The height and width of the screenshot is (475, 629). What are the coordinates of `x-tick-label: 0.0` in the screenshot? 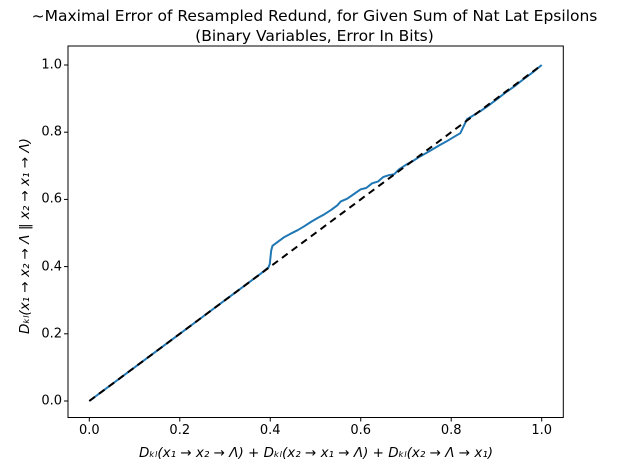 It's located at (89, 430).